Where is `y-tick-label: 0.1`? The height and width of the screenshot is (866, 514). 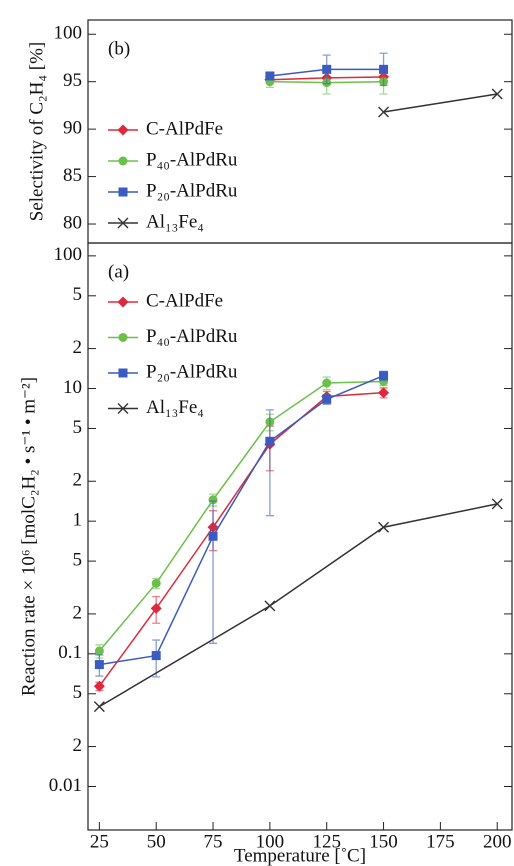 y-tick-label: 0.1 is located at coordinates (70, 652).